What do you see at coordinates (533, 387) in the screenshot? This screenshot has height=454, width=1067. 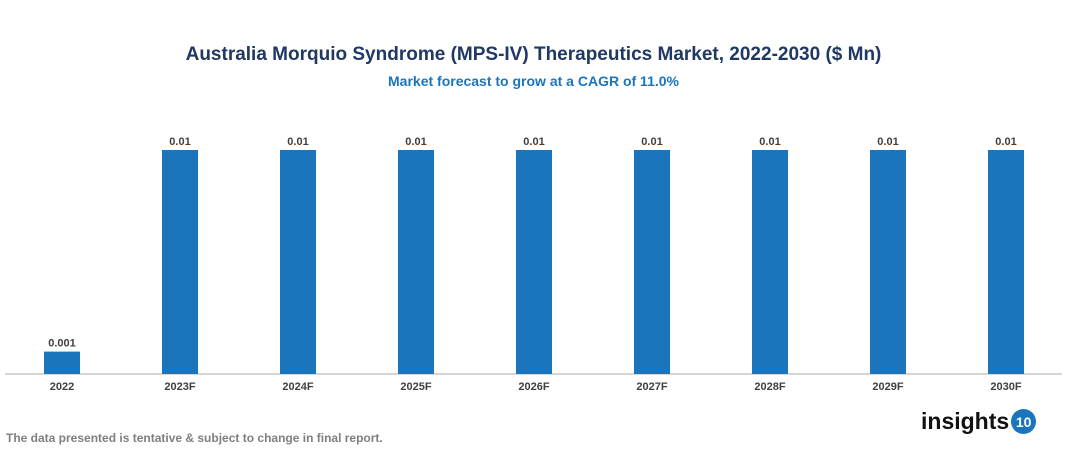 I see `x-tick-label: 2026F` at bounding box center [533, 387].